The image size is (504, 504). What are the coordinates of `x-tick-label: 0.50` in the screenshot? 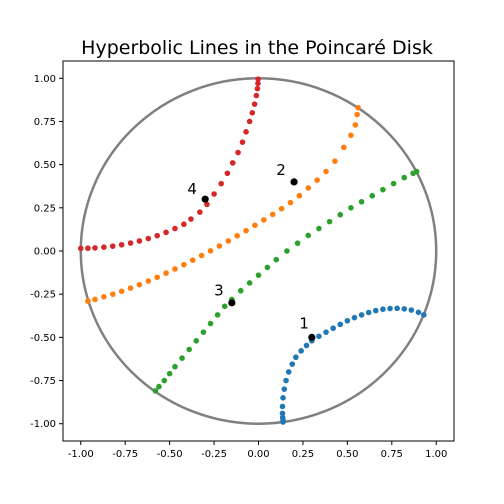 It's located at (347, 454).